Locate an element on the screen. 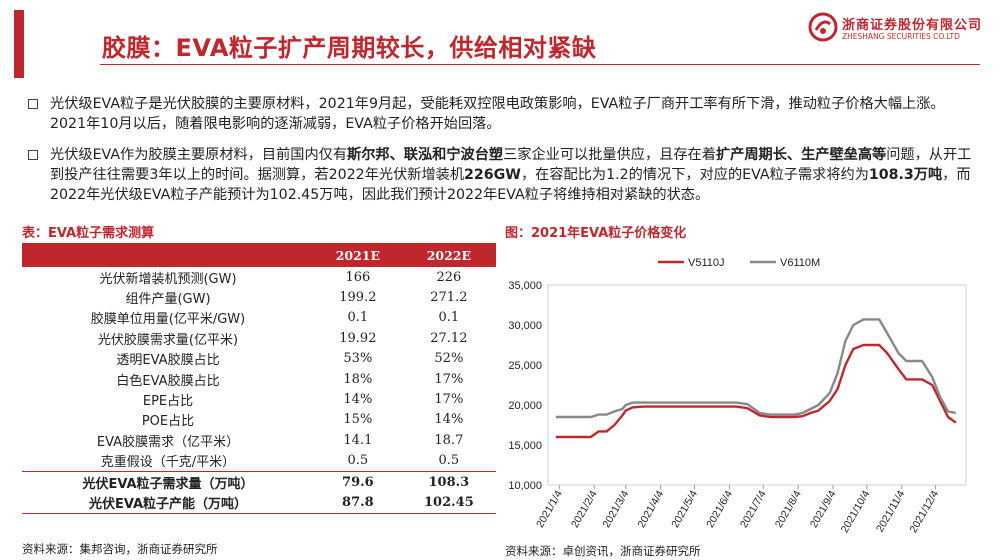 Image resolution: width=1000 pixels, height=560 pixels. table-row: 组件产量(GW) 199.2 271.2 is located at coordinates (259, 297).